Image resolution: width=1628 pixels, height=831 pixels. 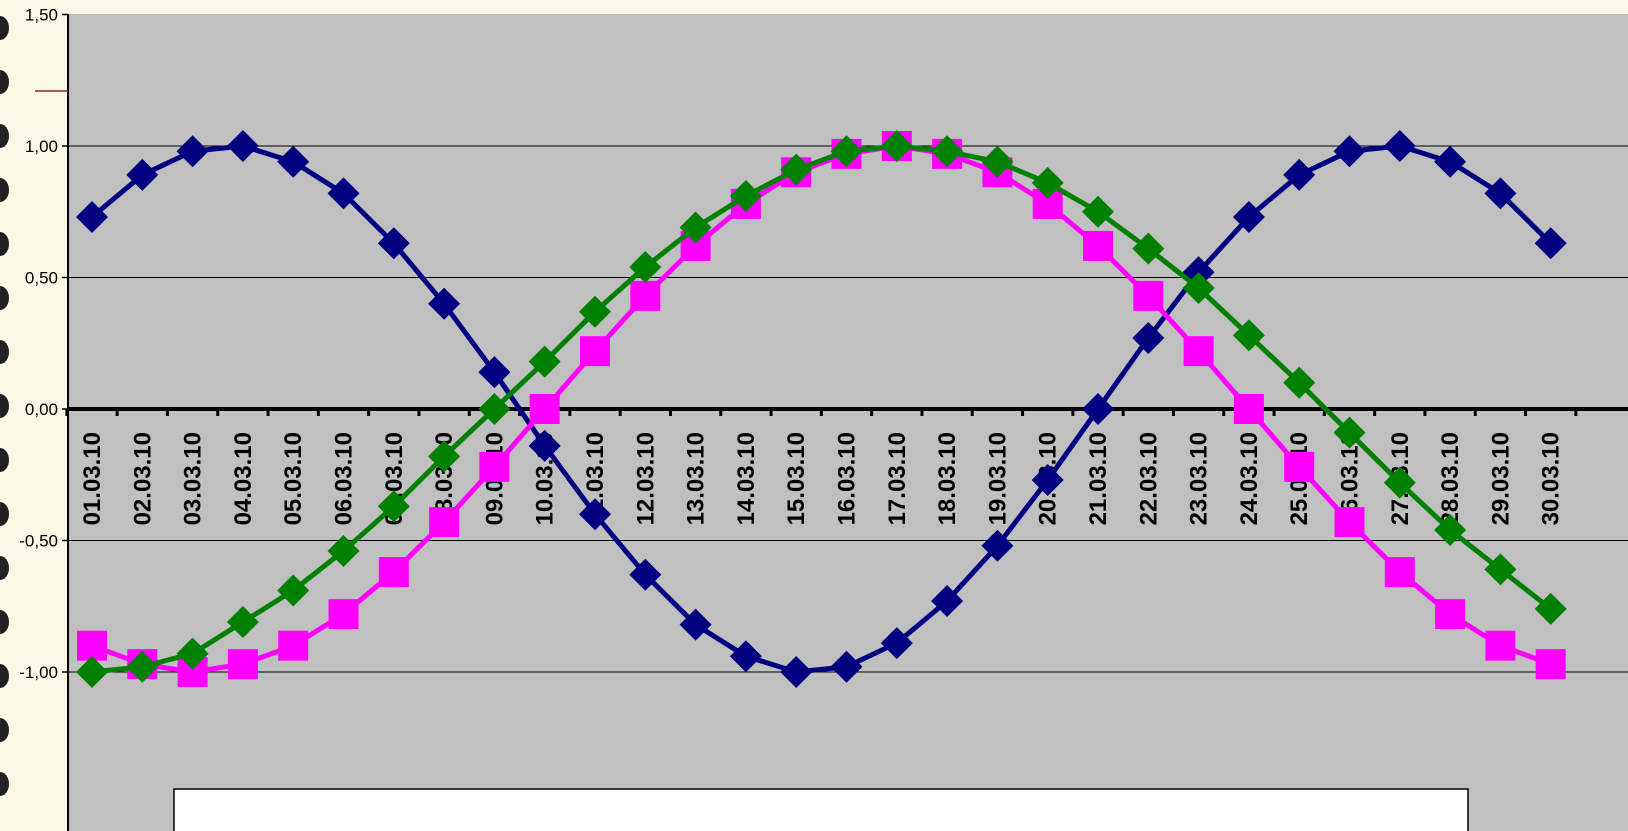 I want to click on x-tick-label: 17.03.10, so click(x=897, y=478).